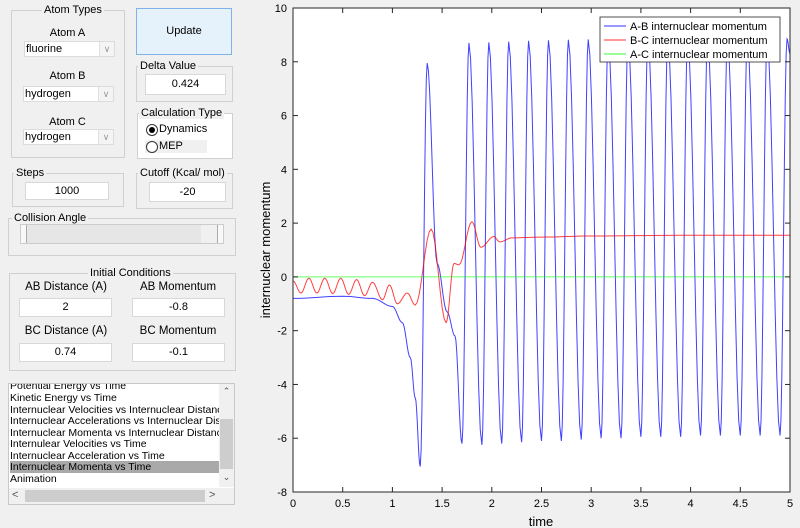 The width and height of the screenshot is (800, 528). Describe the element at coordinates (185, 84) in the screenshot. I see `delta-value-input: 0.424` at that location.